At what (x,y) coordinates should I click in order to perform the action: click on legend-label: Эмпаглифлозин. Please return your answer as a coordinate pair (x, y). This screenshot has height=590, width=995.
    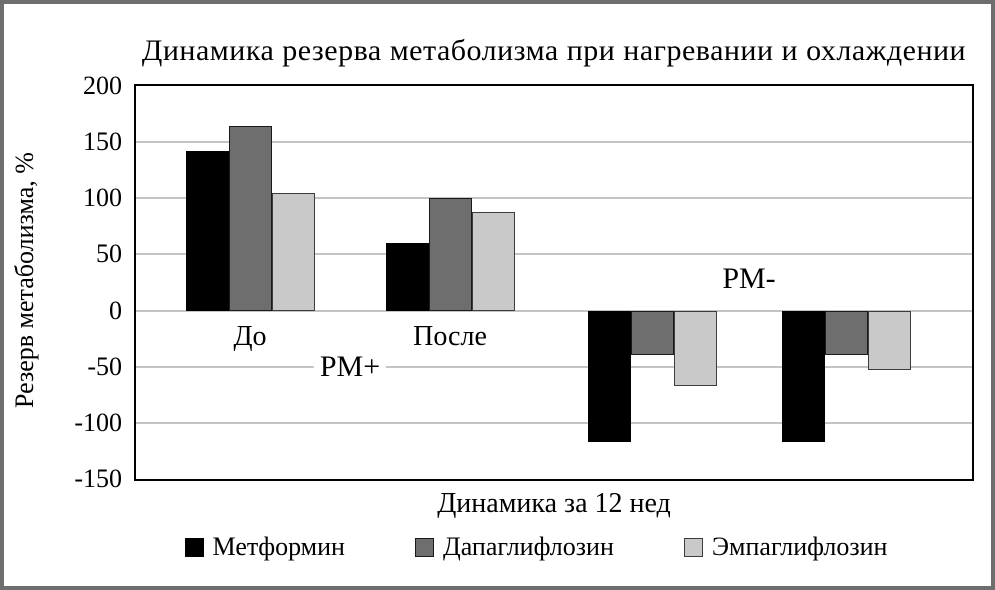
    Looking at the image, I should click on (799, 546).